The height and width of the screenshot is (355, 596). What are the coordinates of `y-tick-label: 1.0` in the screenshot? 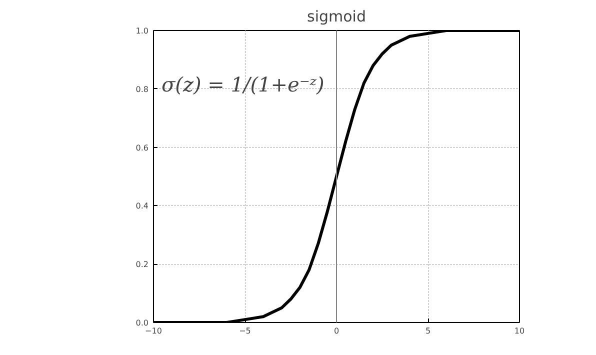 It's located at (142, 31).